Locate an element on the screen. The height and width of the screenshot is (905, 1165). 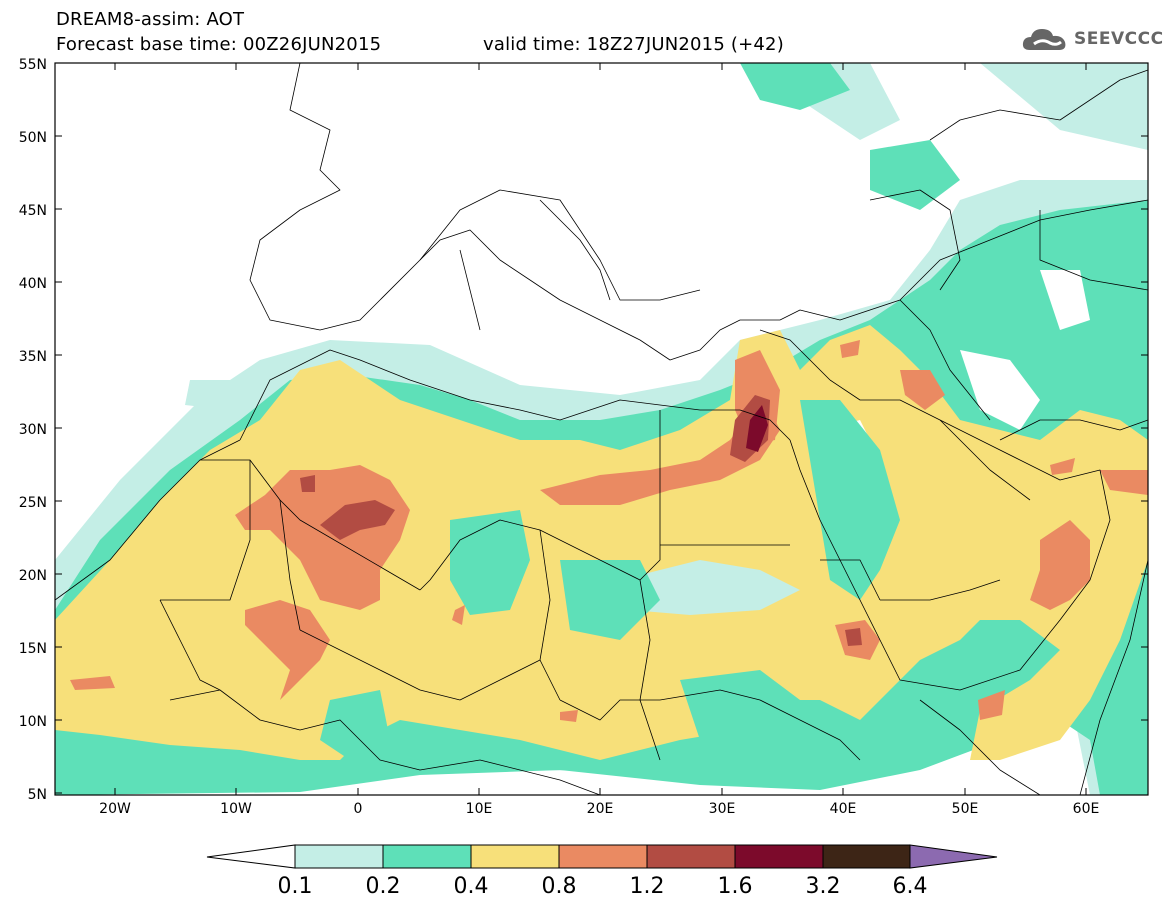
lon-label: 0 is located at coordinates (358, 809).